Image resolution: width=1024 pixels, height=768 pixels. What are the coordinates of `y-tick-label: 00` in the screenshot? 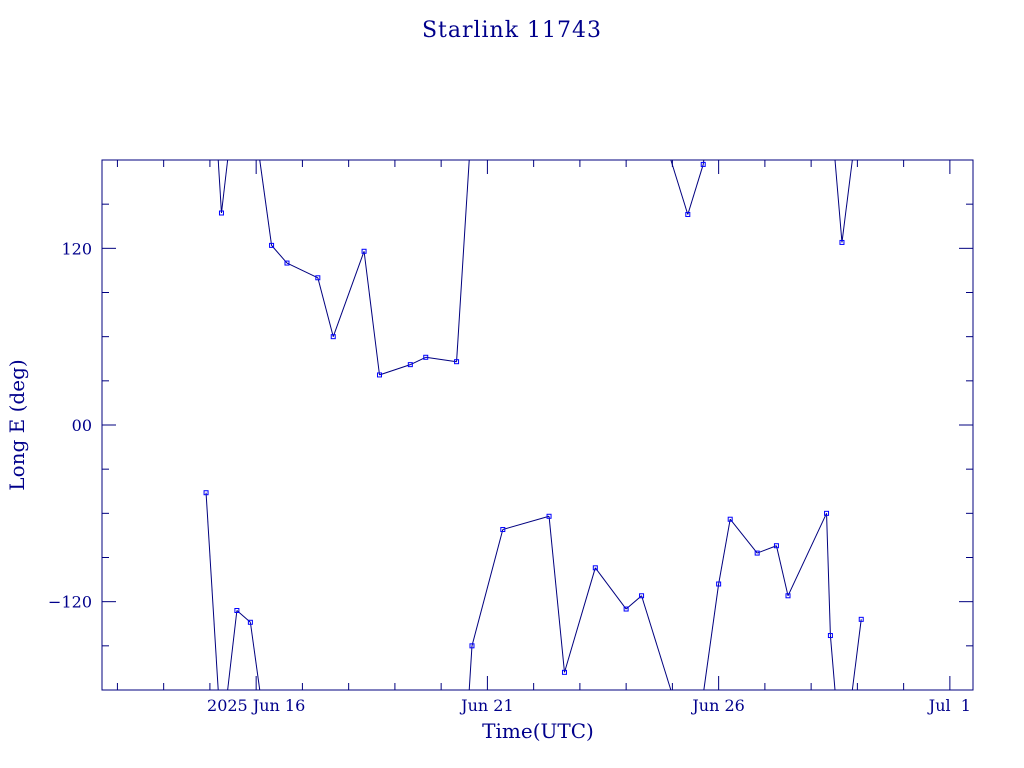 It's located at (82, 425).